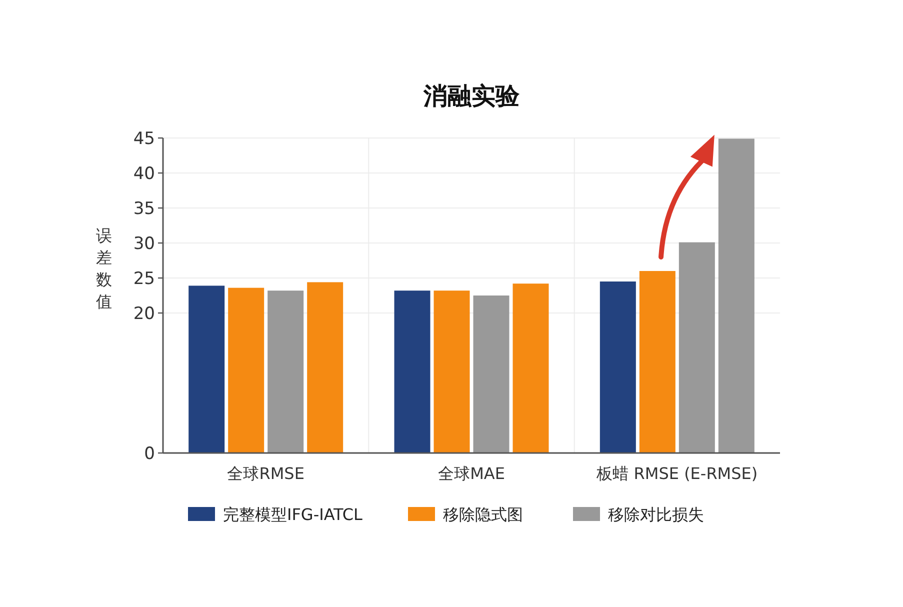 Image resolution: width=903 pixels, height=607 pixels. I want to click on legend-label: 完整模型IFG-IATCL, so click(293, 514).